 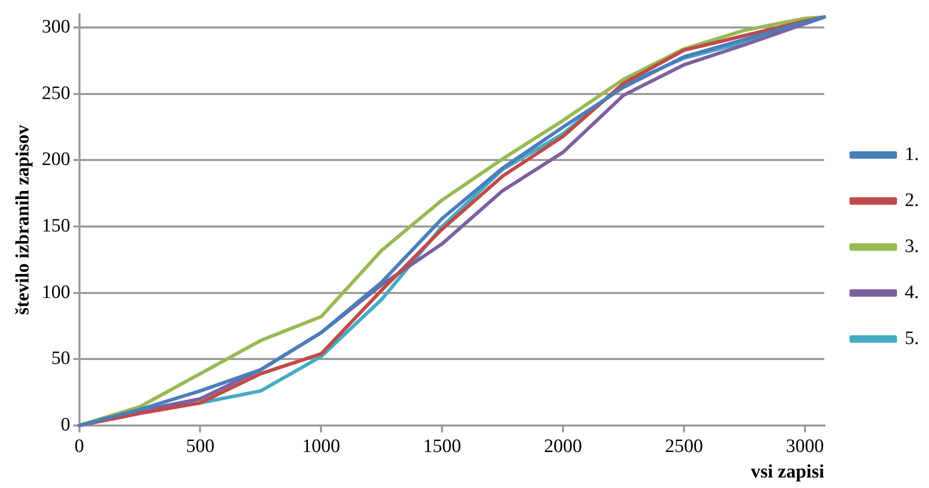 I want to click on x-tick-label: 0, so click(x=79, y=446).